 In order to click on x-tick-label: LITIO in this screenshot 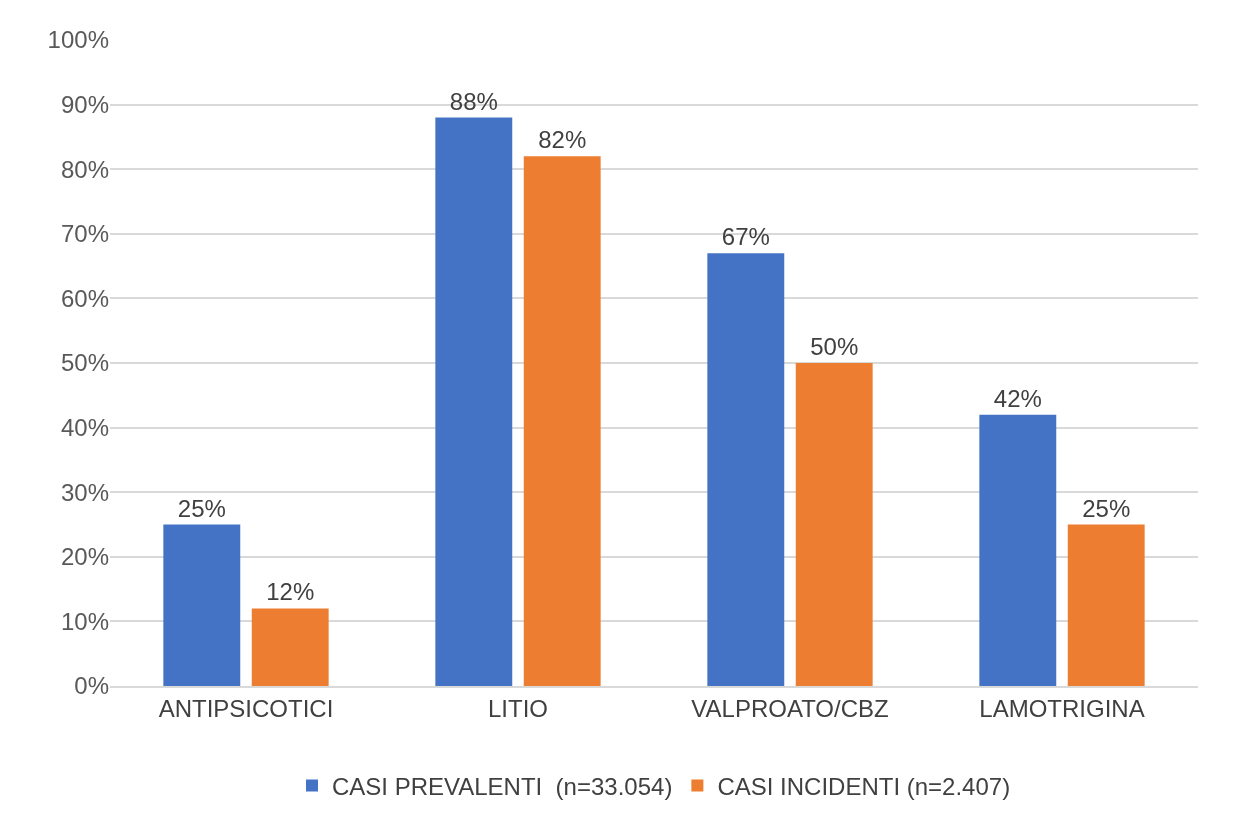, I will do `click(518, 708)`.